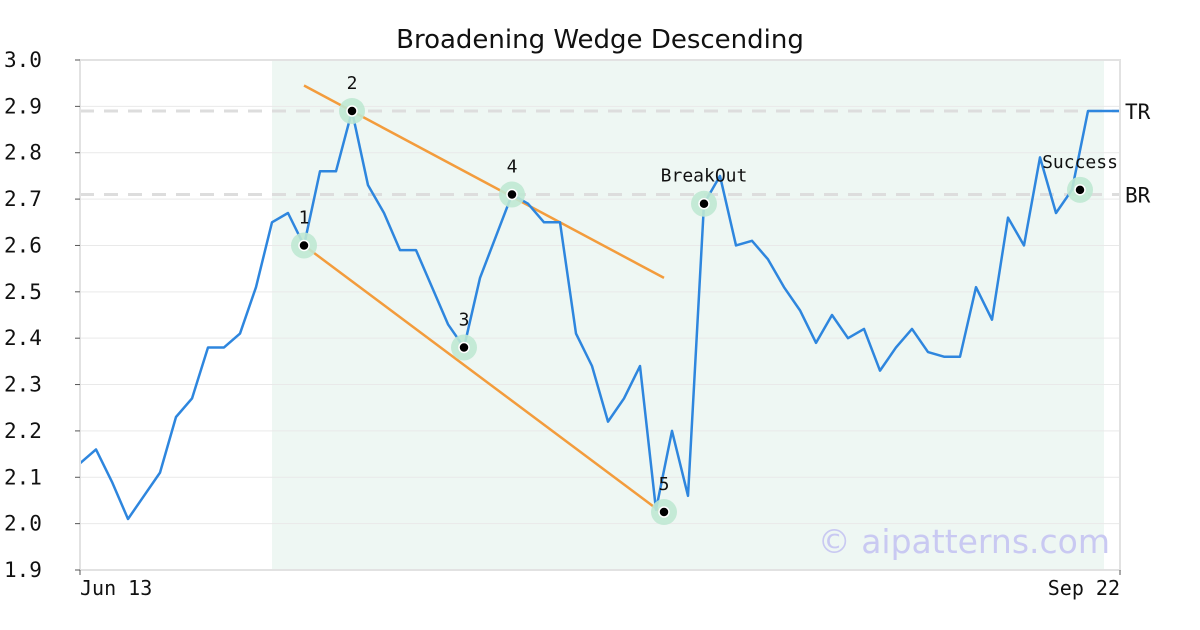 The width and height of the screenshot is (1200, 630). I want to click on point-label: 4, so click(512, 166).